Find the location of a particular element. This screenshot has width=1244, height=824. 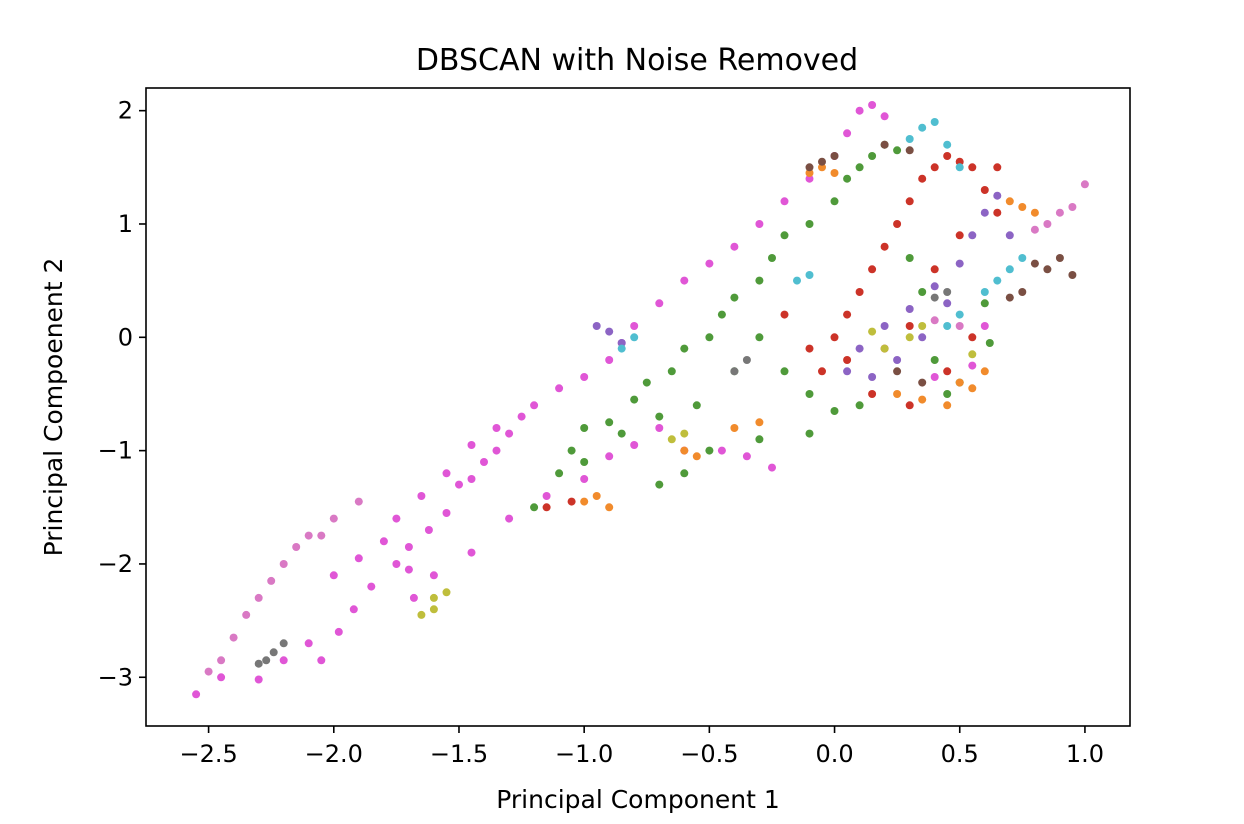

x-axis-label: Principal Component 1 is located at coordinates (637, 799).